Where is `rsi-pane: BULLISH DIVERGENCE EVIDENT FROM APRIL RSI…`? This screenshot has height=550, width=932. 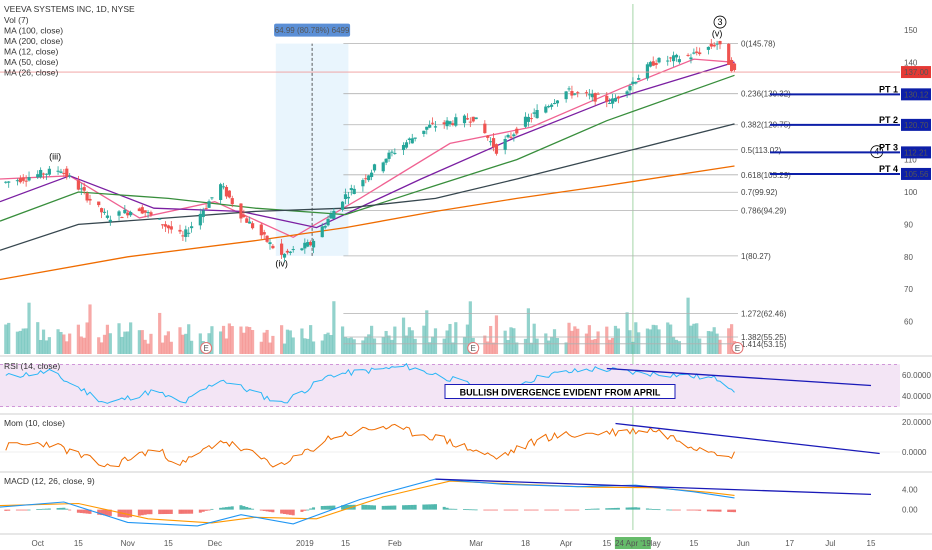
rsi-pane: BULLISH DIVERGENCE EVIDENT FROM APRIL RSI… is located at coordinates (466, 387).